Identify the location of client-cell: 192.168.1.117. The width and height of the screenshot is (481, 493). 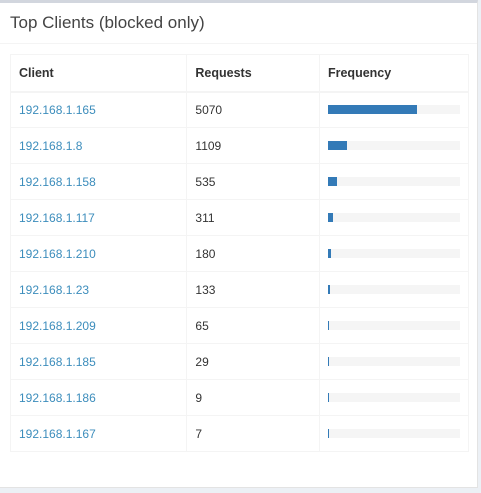
(98, 217).